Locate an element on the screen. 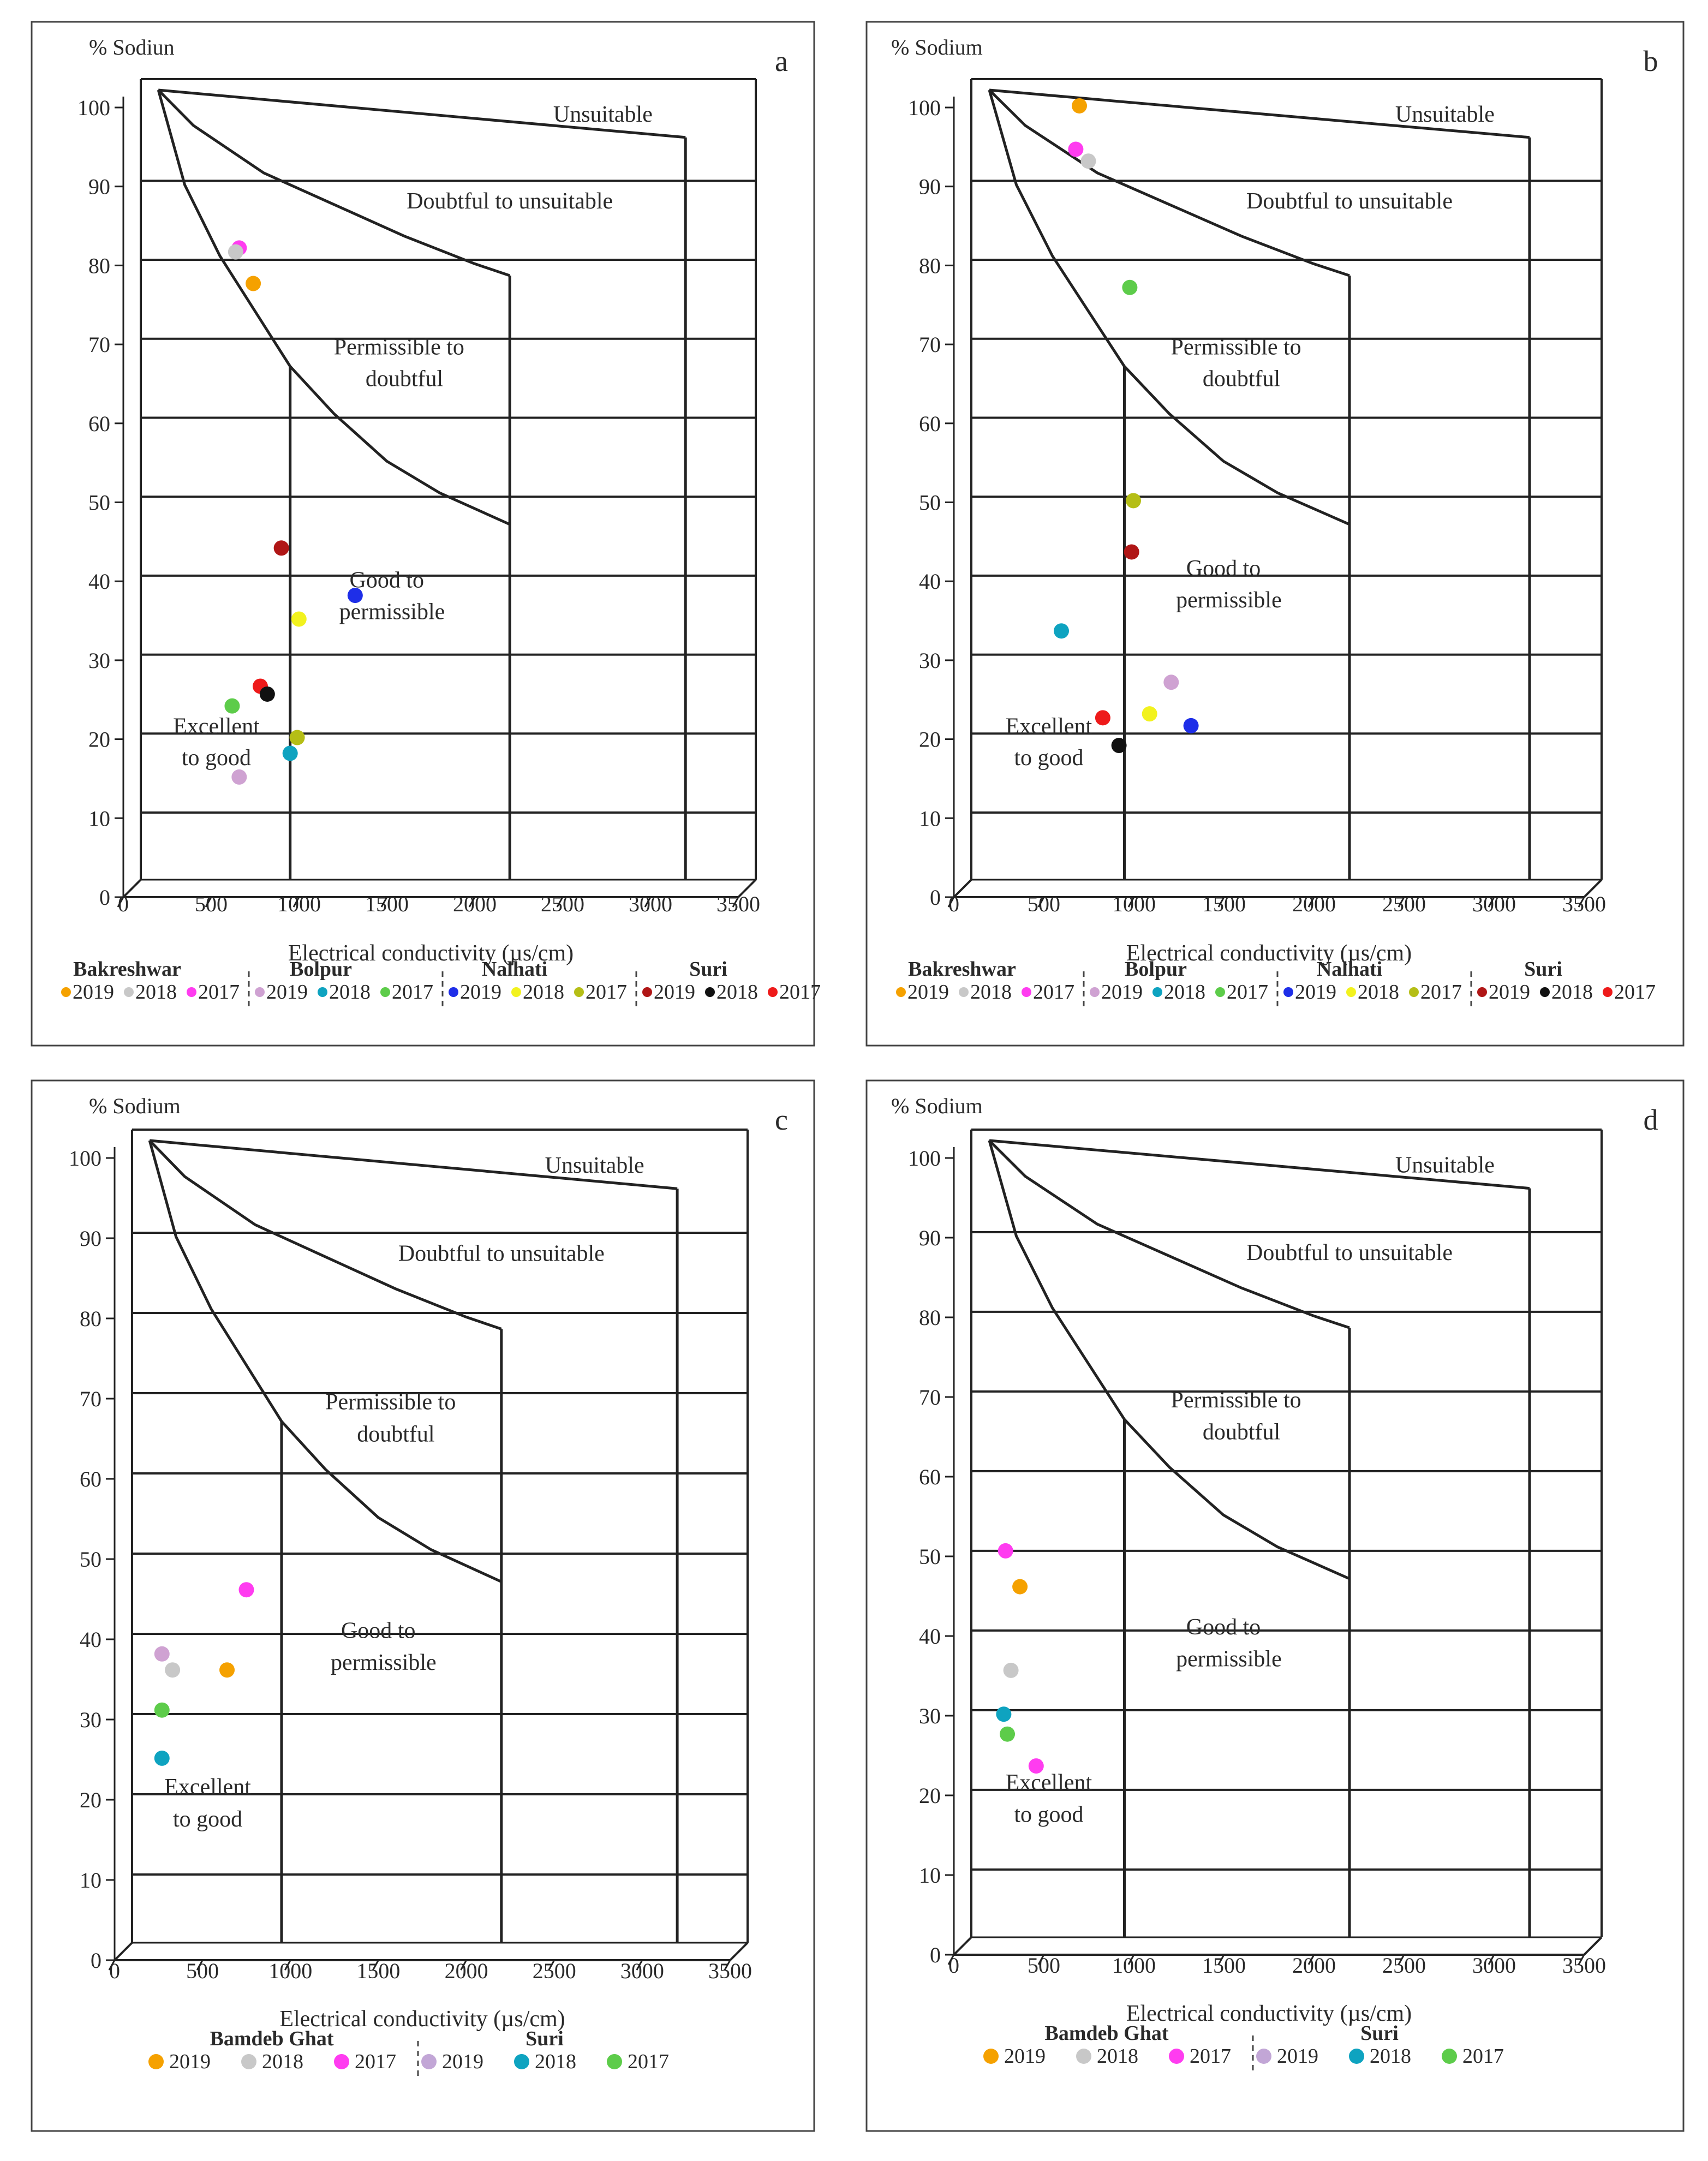 The width and height of the screenshot is (1708, 2161). y-tick-label: 100 is located at coordinates (924, 1158).